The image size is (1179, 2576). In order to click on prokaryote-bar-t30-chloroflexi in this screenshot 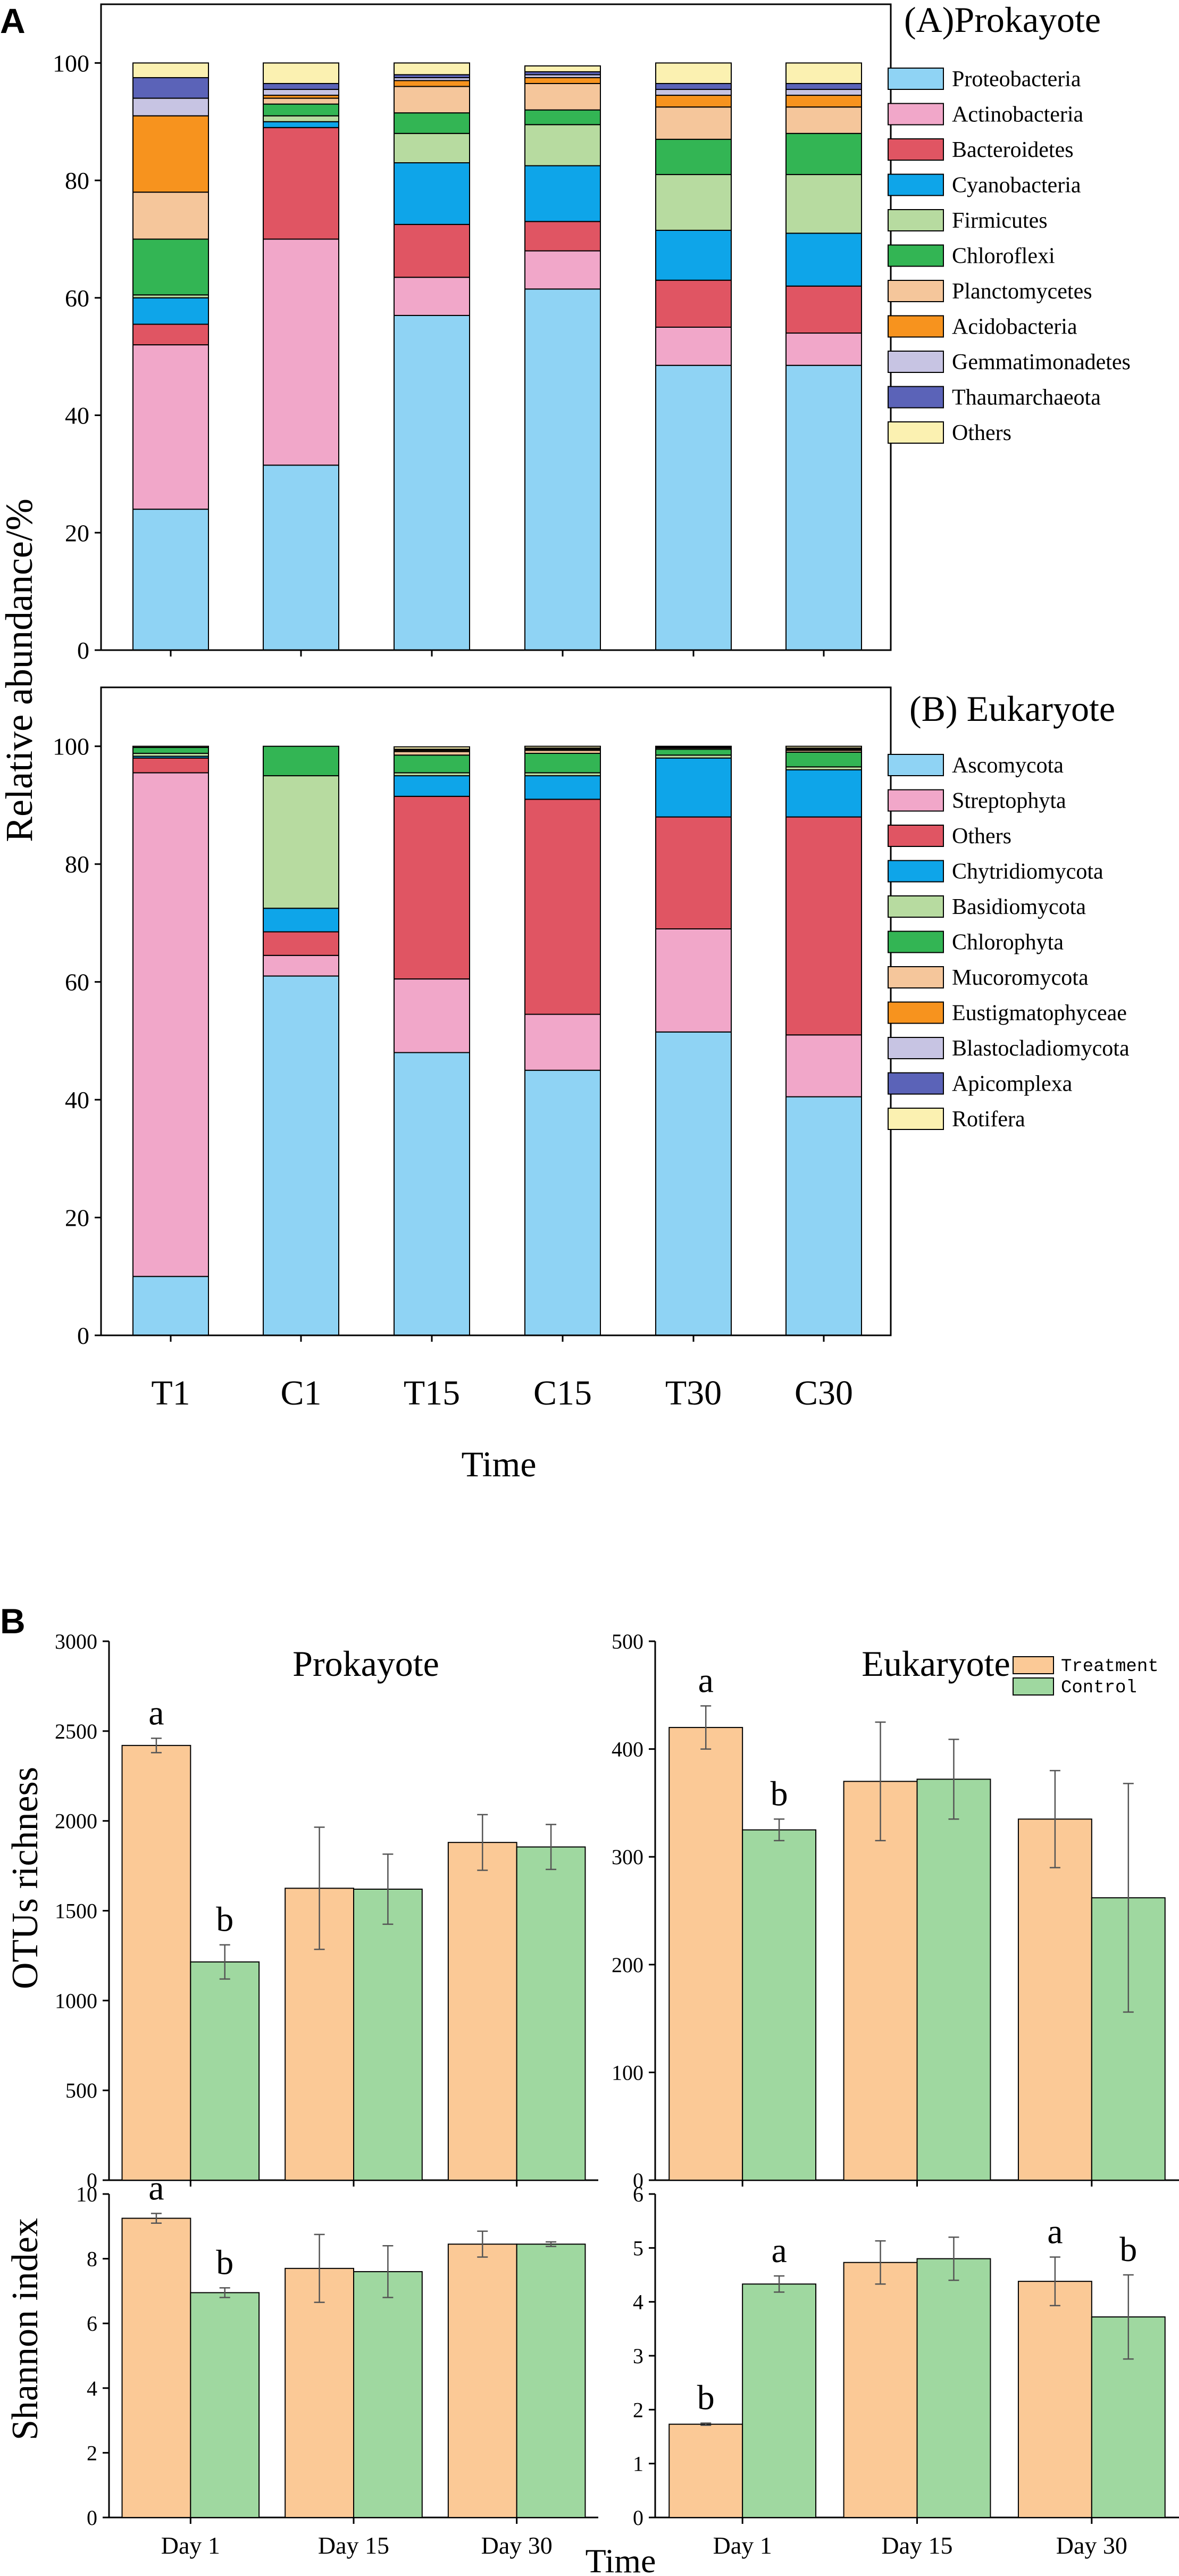, I will do `click(693, 157)`.